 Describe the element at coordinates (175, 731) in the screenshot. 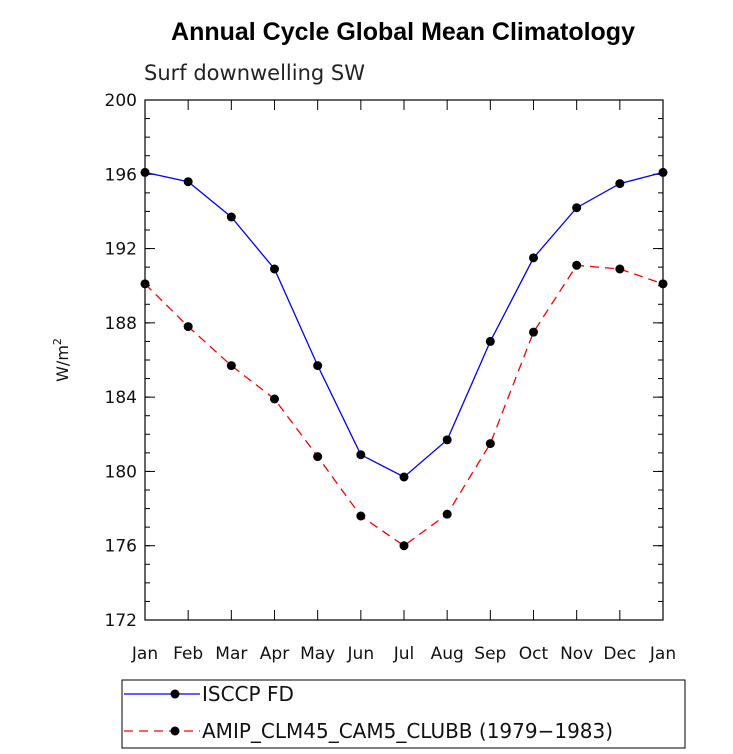

I see `legend-marker-amip` at that location.